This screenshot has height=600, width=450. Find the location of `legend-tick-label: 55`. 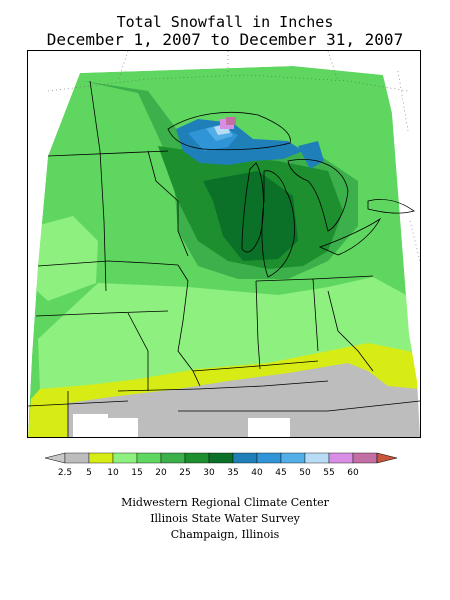

legend-tick-label: 55 is located at coordinates (328, 473).